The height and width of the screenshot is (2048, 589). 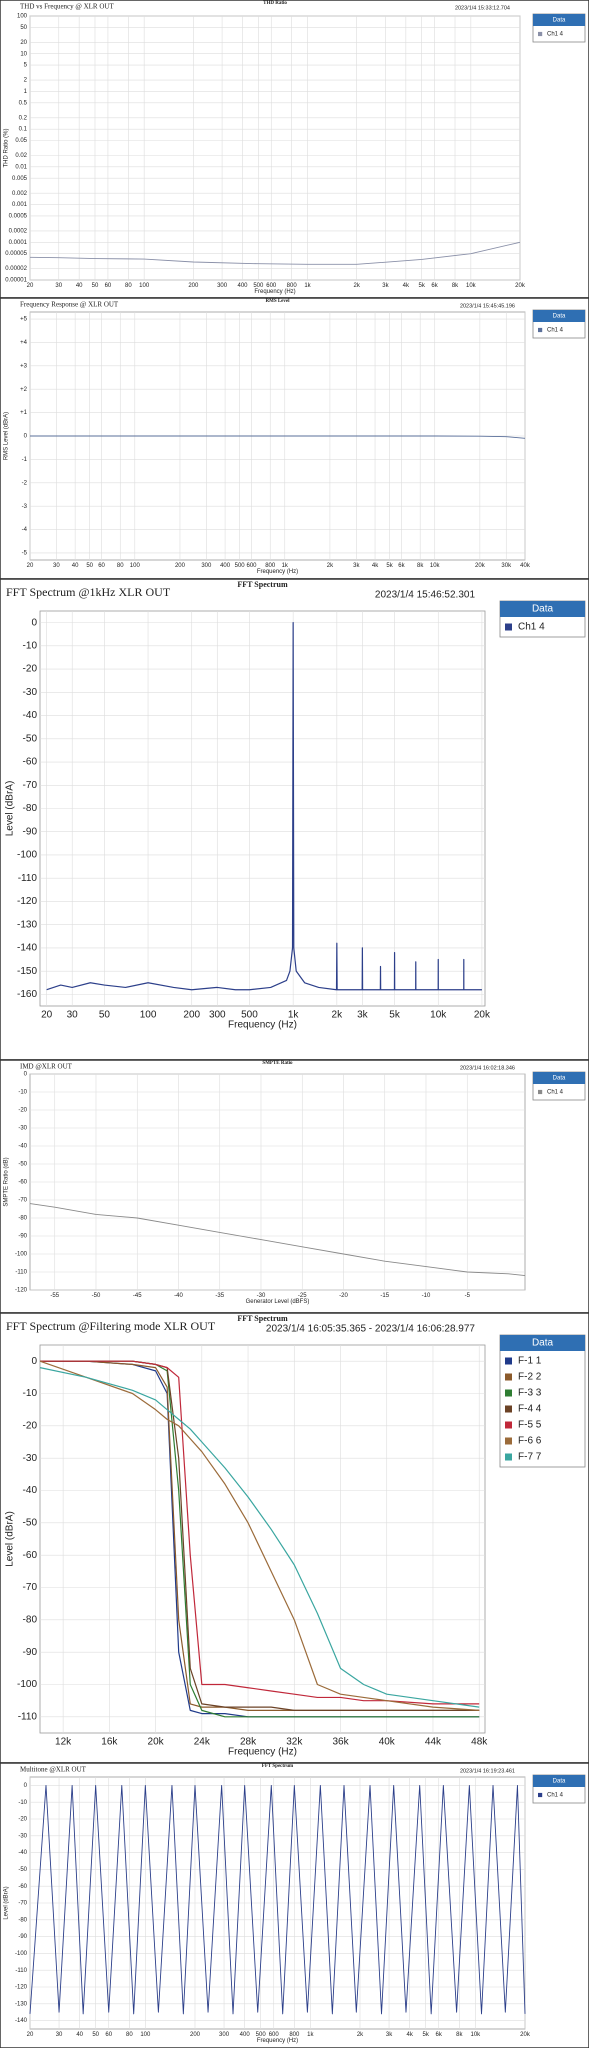 What do you see at coordinates (16, 281) in the screenshot?
I see `y-tick-label: 0.00001` at bounding box center [16, 281].